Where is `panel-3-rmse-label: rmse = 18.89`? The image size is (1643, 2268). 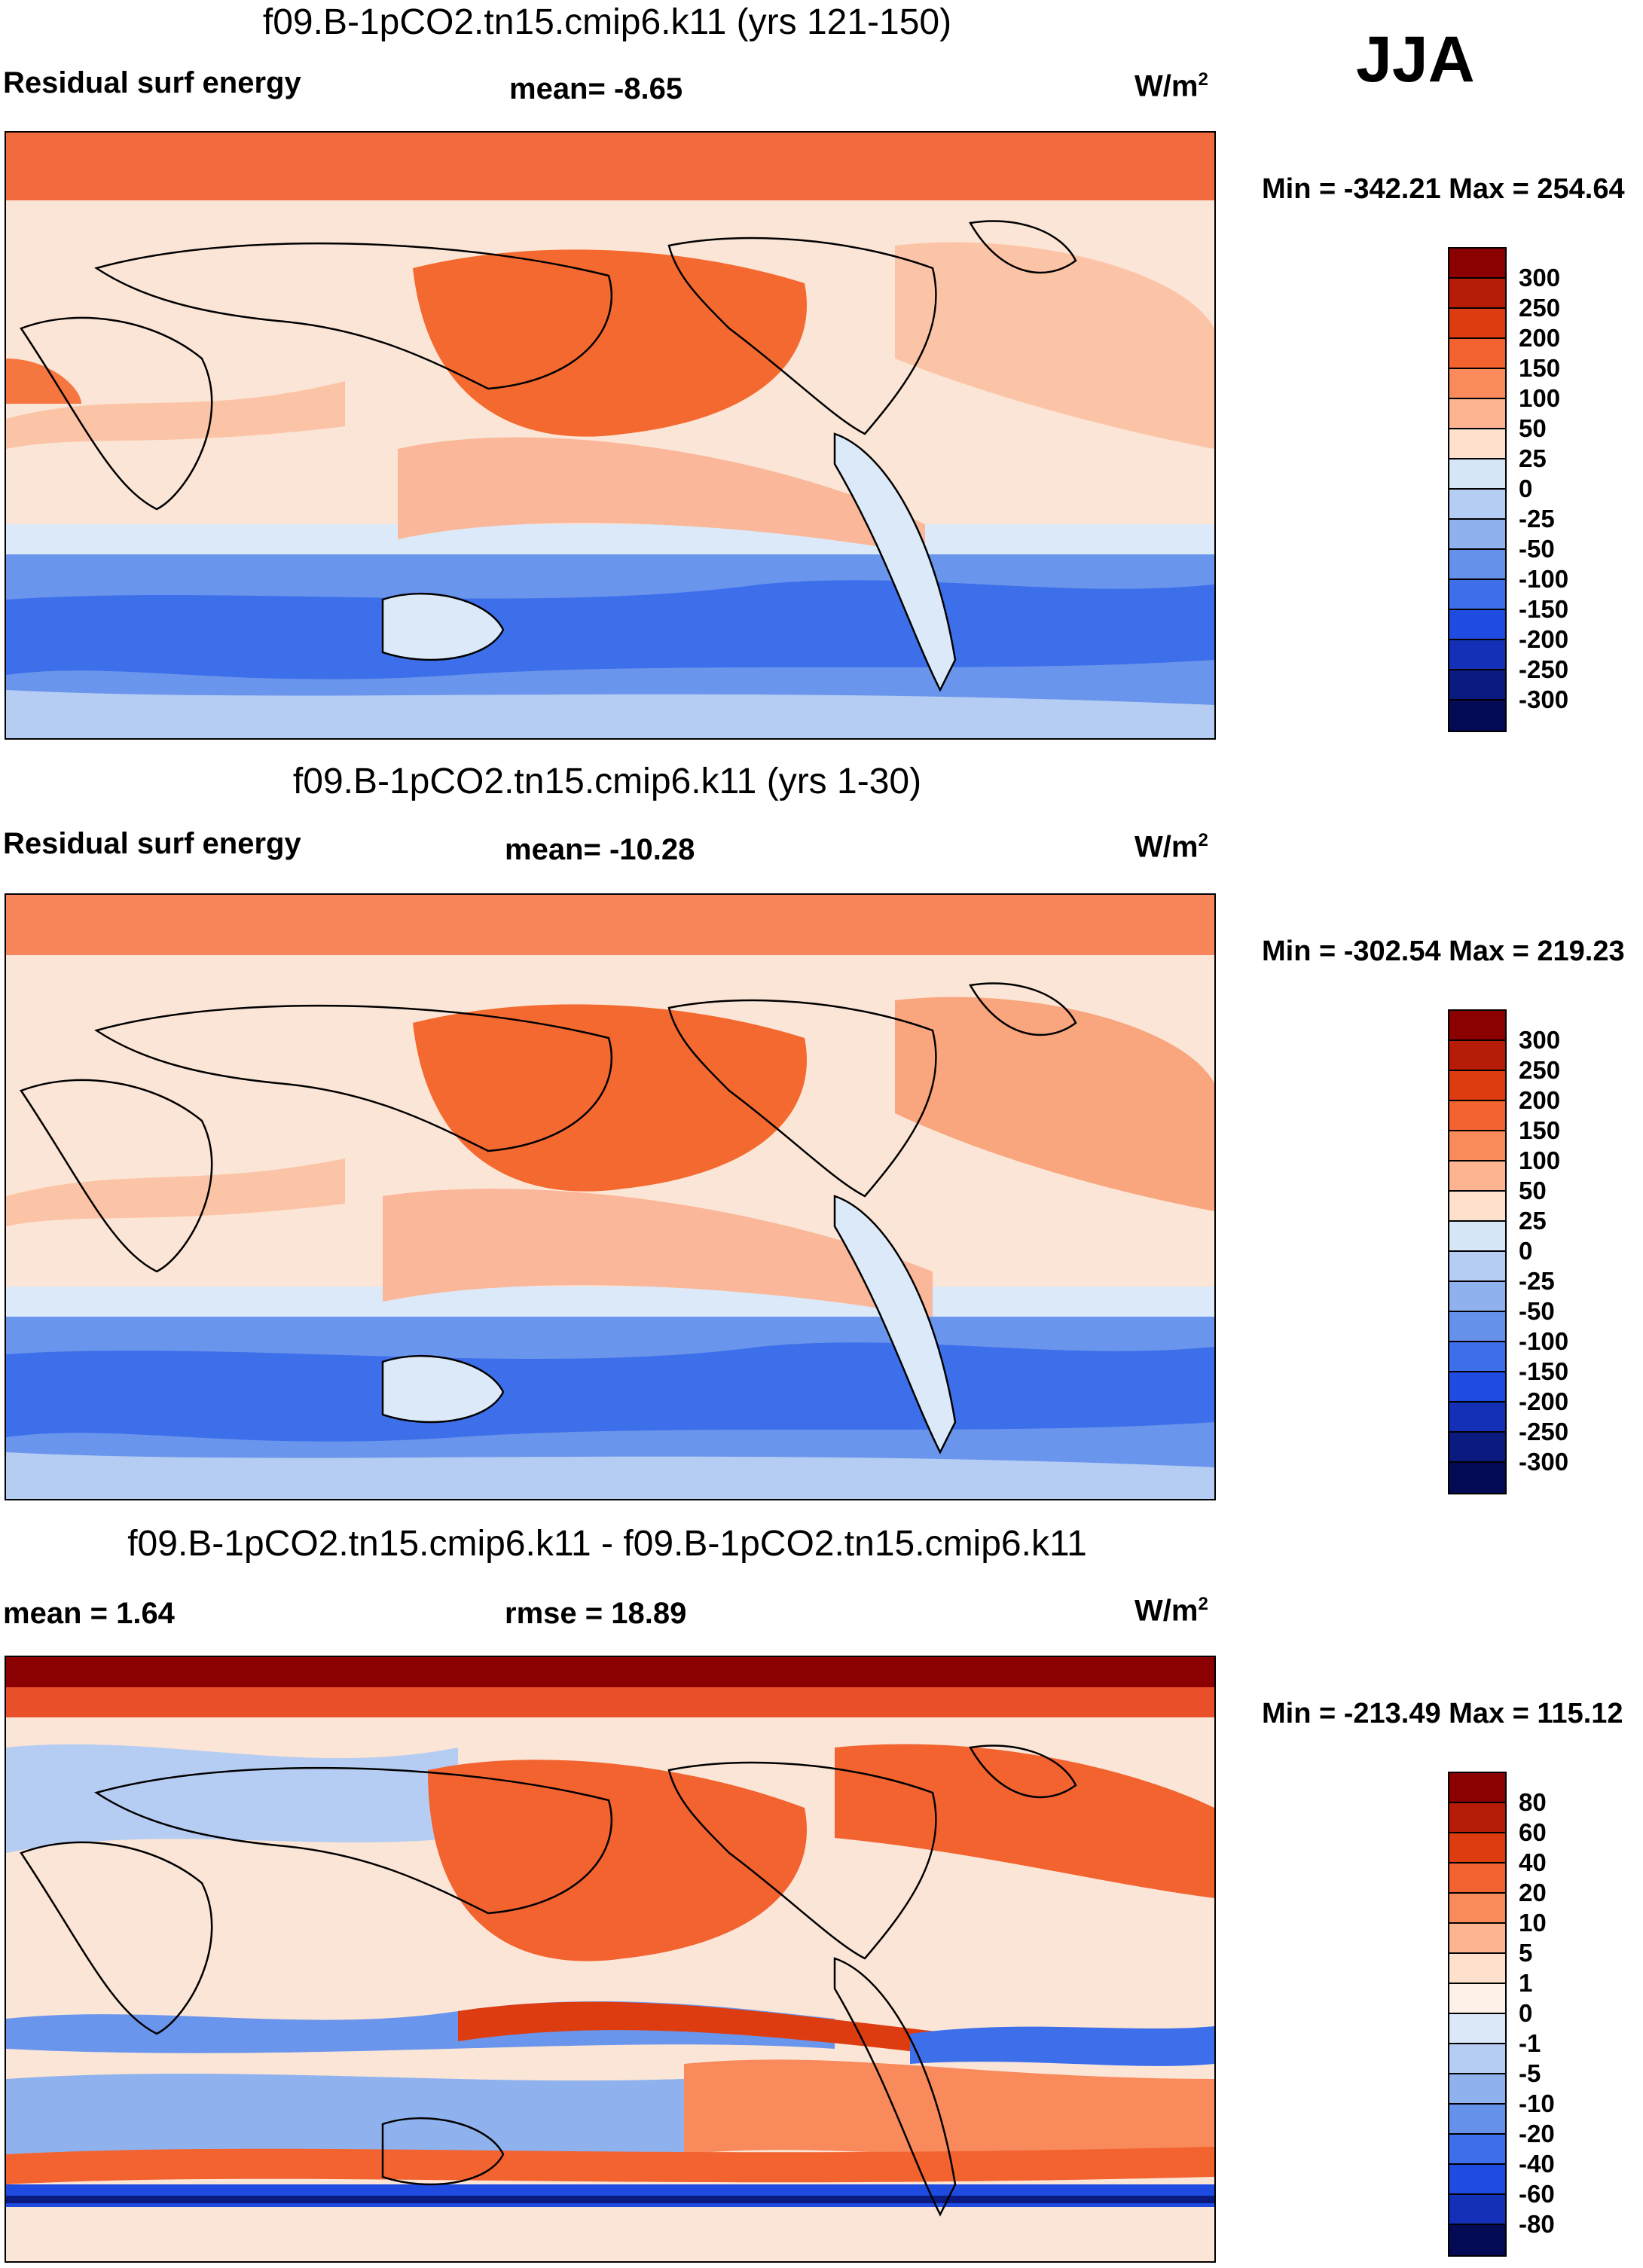 panel-3-rmse-label: rmse = 18.89 is located at coordinates (596, 1613).